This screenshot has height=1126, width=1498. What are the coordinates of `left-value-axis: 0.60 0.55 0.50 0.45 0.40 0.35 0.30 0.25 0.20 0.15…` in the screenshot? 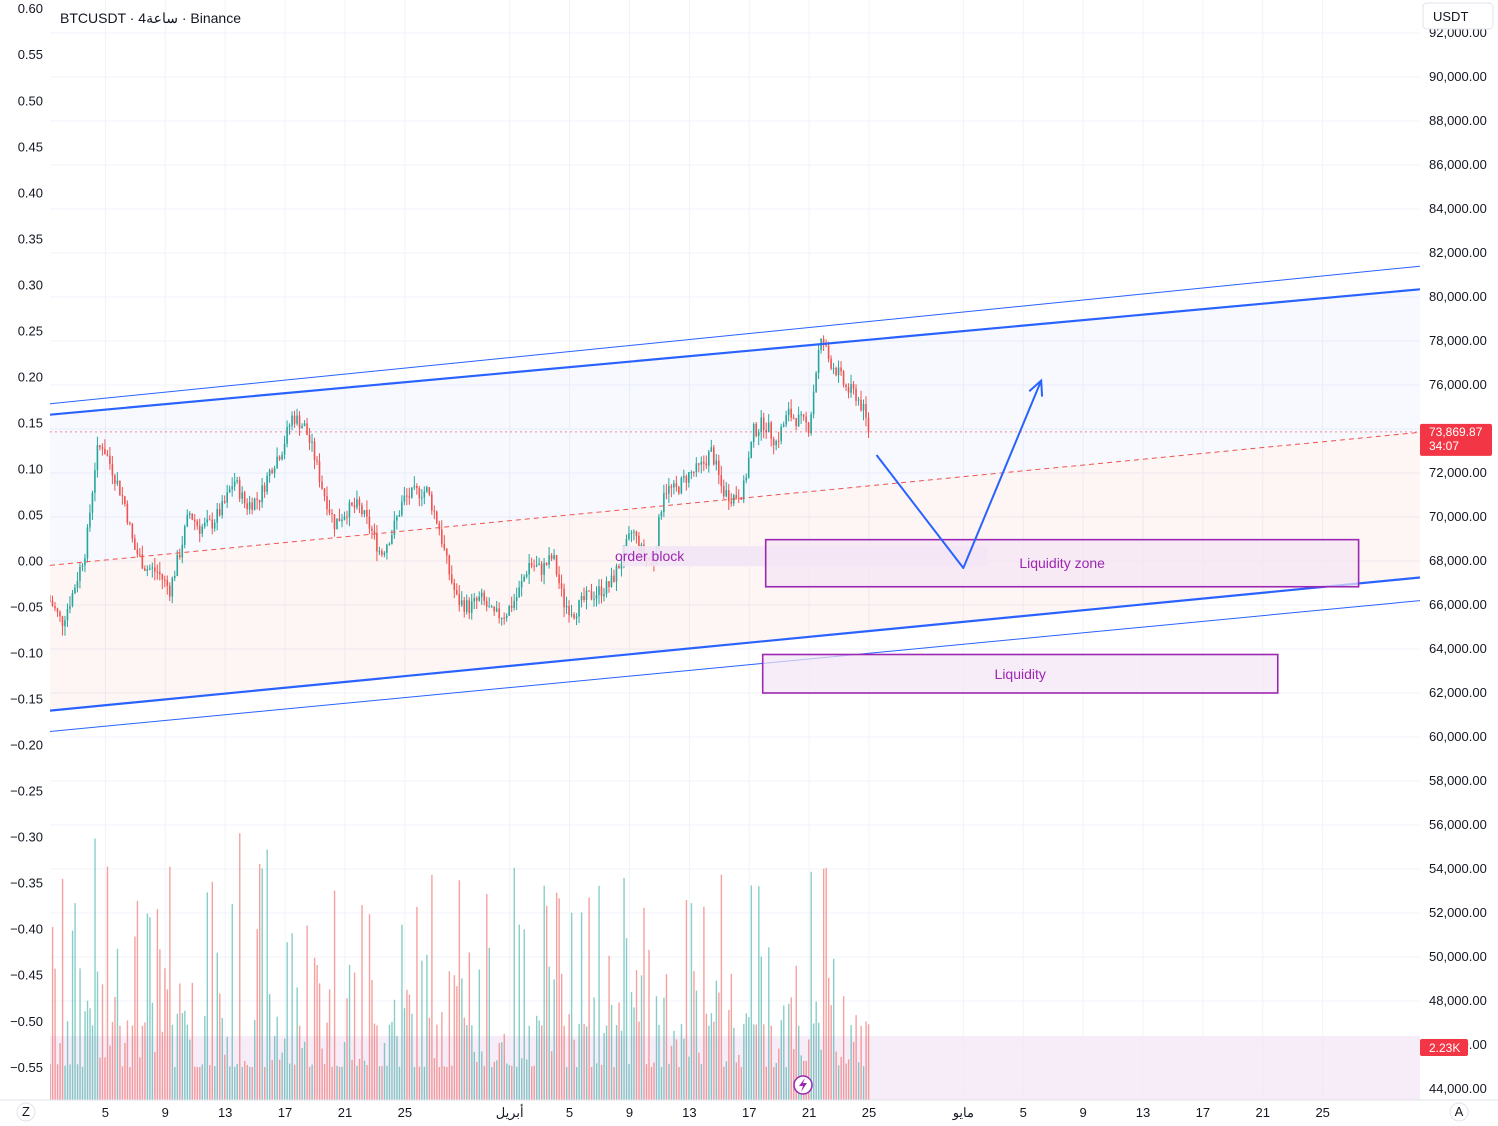 It's located at (26, 538).